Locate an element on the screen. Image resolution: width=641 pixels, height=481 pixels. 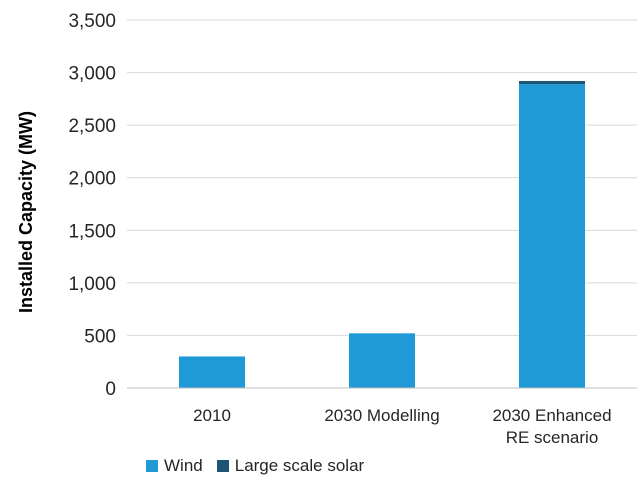
legend-swatch-wind is located at coordinates (152, 466).